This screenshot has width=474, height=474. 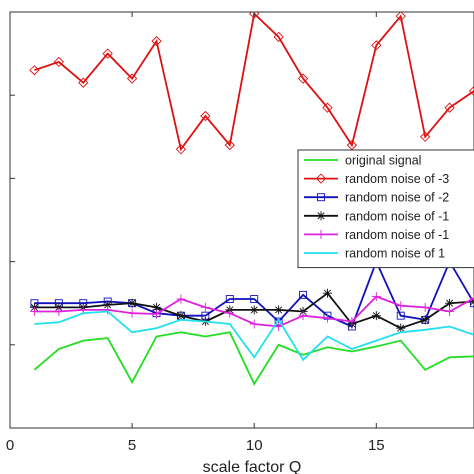 What do you see at coordinates (395, 254) in the screenshot?
I see `legend-label: random noise of 1` at bounding box center [395, 254].